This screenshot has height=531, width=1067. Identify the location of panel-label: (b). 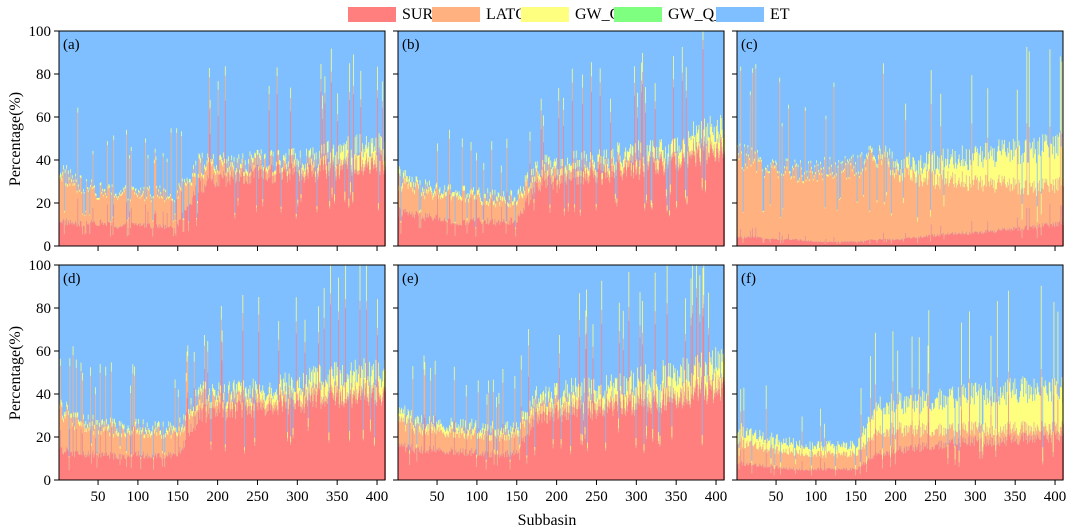
(411, 45).